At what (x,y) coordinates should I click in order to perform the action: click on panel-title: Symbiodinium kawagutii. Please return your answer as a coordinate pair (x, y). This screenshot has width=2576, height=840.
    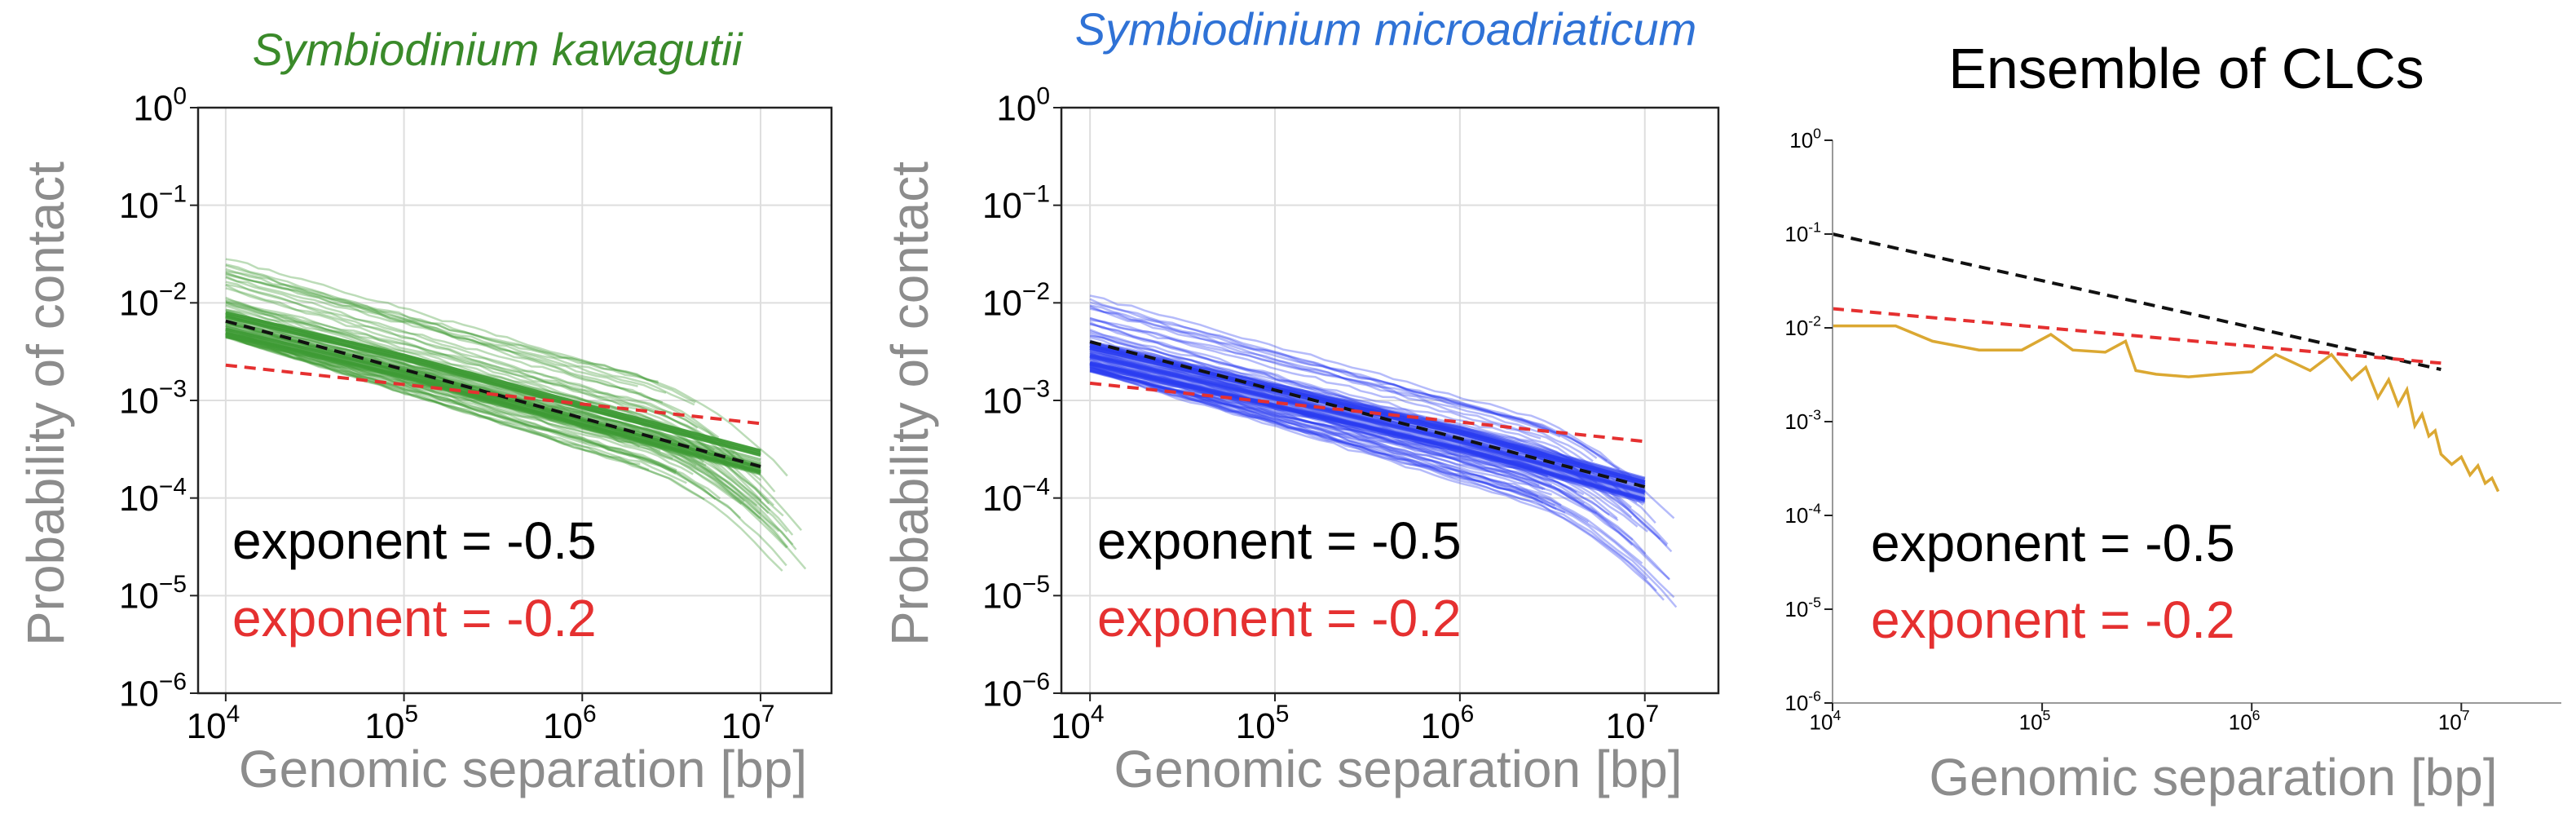
    Looking at the image, I should click on (498, 49).